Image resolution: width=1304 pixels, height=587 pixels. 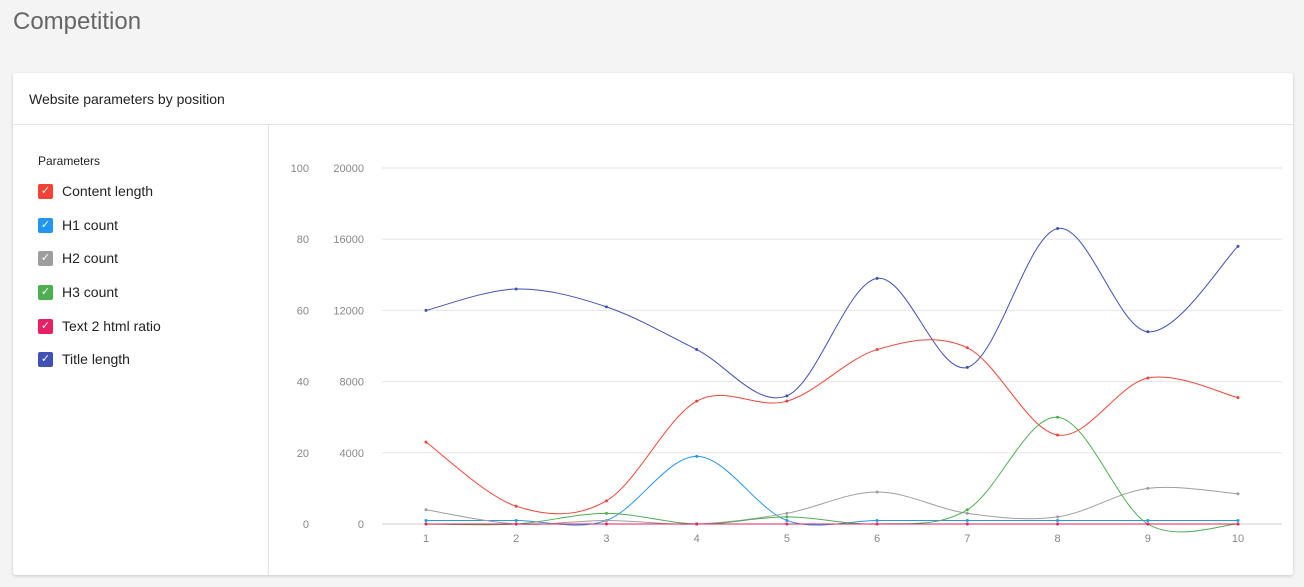 I want to click on checkbox-title-length: ✓, so click(x=45, y=359).